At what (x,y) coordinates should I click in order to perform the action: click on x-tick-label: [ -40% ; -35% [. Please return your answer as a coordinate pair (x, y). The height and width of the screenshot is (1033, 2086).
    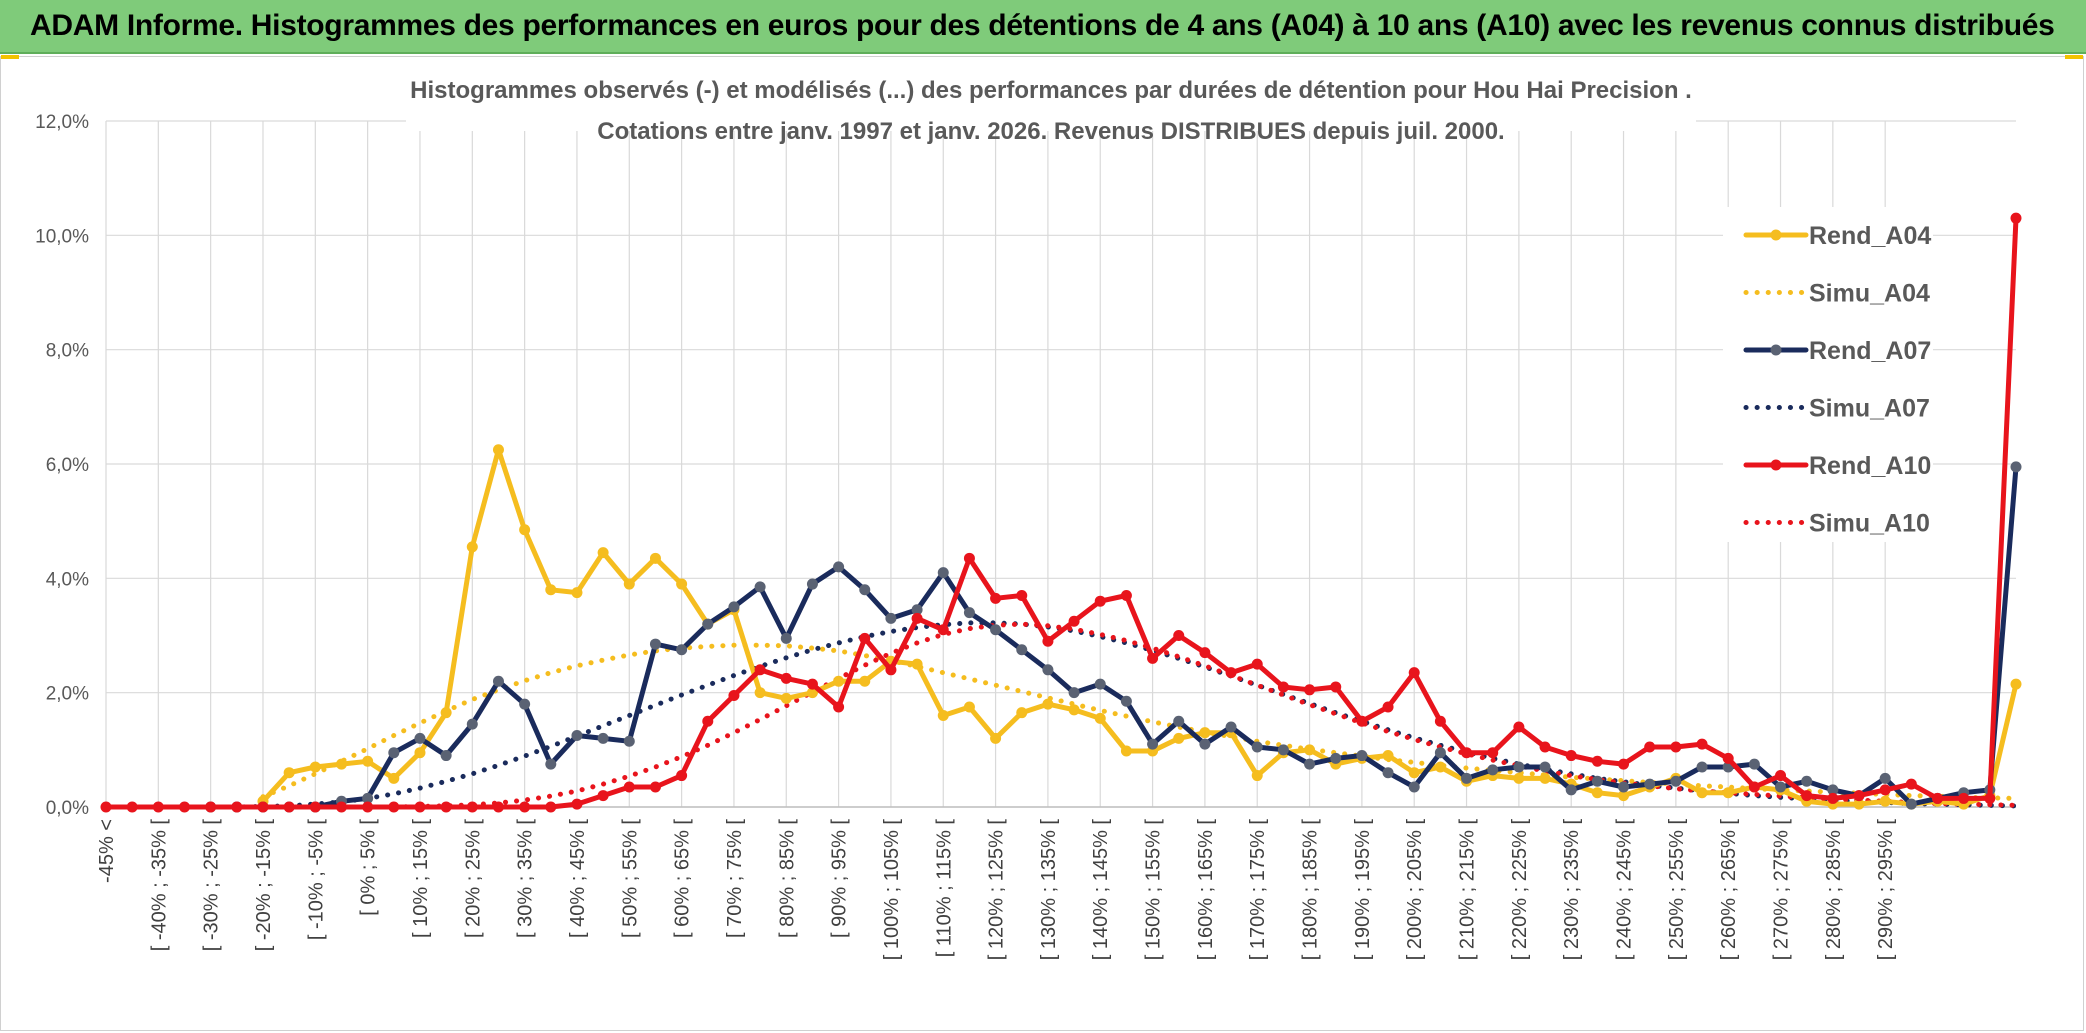
    Looking at the image, I should click on (159, 885).